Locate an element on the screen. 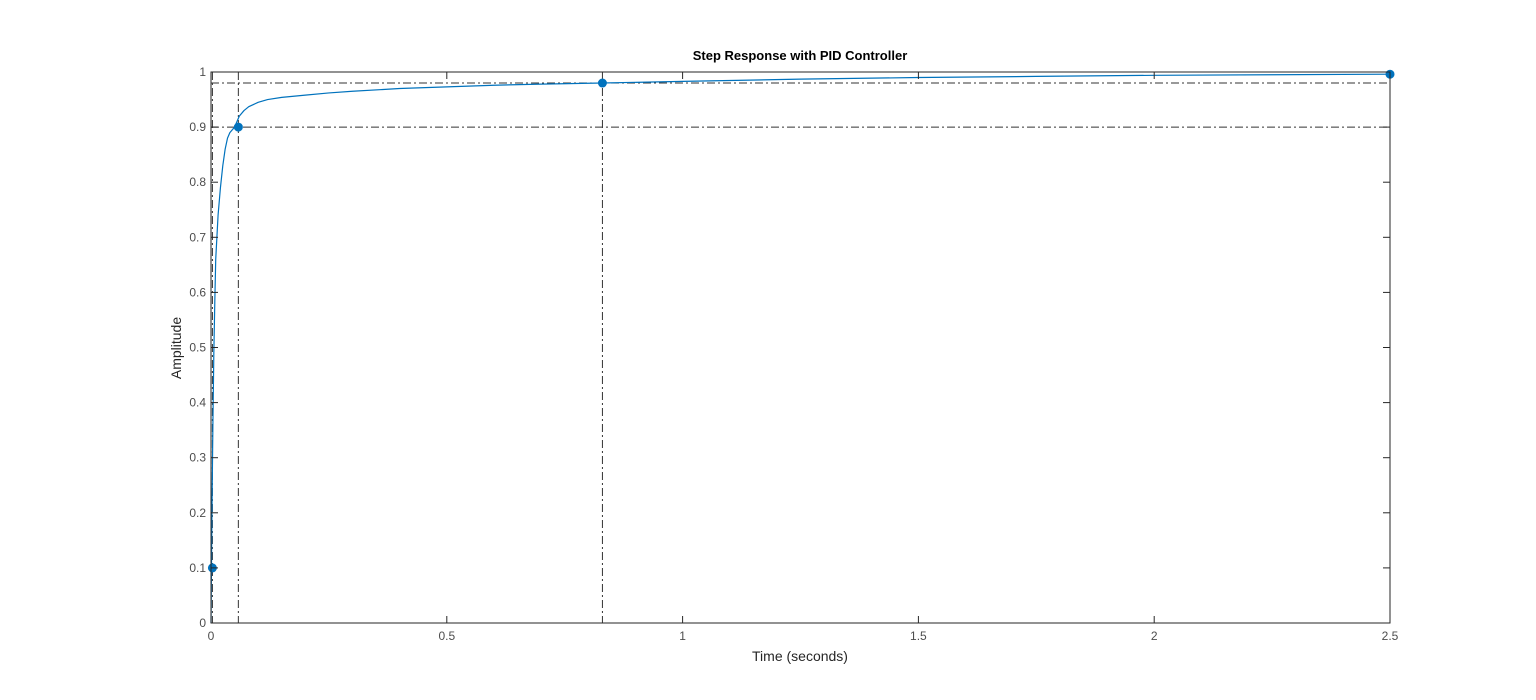  x-tick-label: 1.5 is located at coordinates (918, 636).